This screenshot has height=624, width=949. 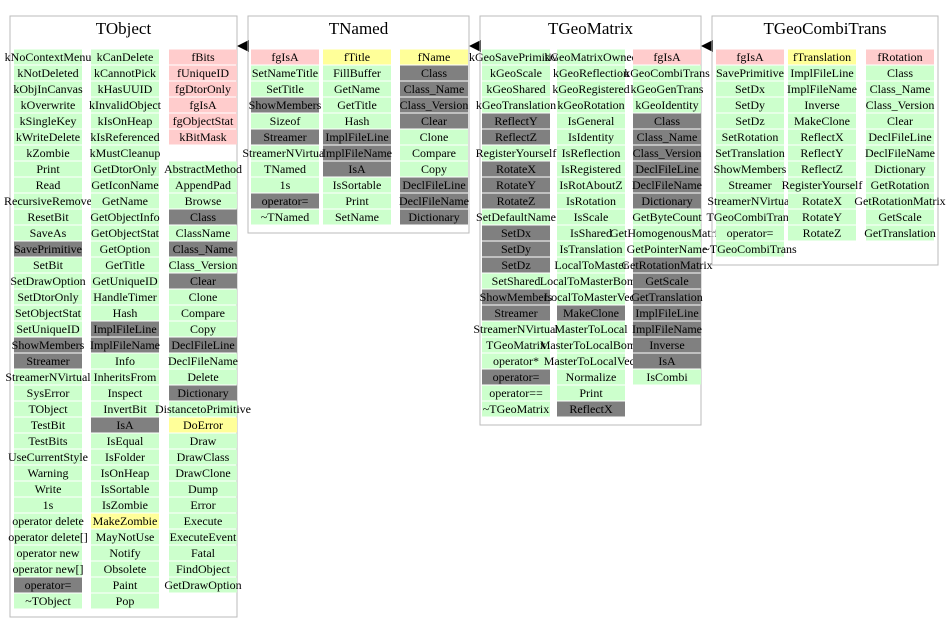 I want to click on class-title: TNamed, so click(x=359, y=28).